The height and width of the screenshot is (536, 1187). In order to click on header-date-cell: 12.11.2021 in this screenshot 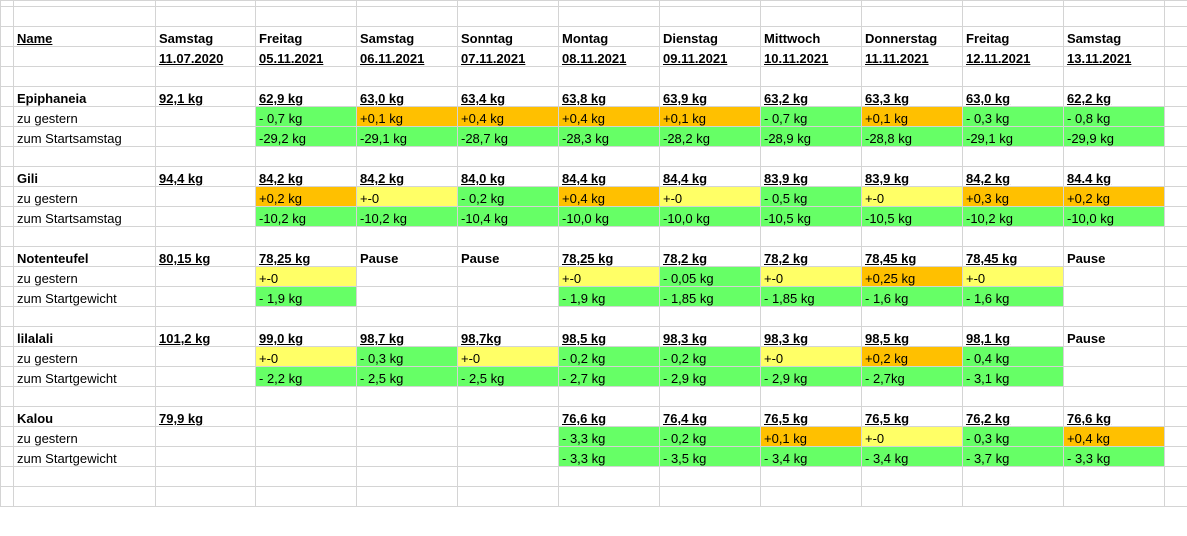, I will do `click(1013, 56)`.